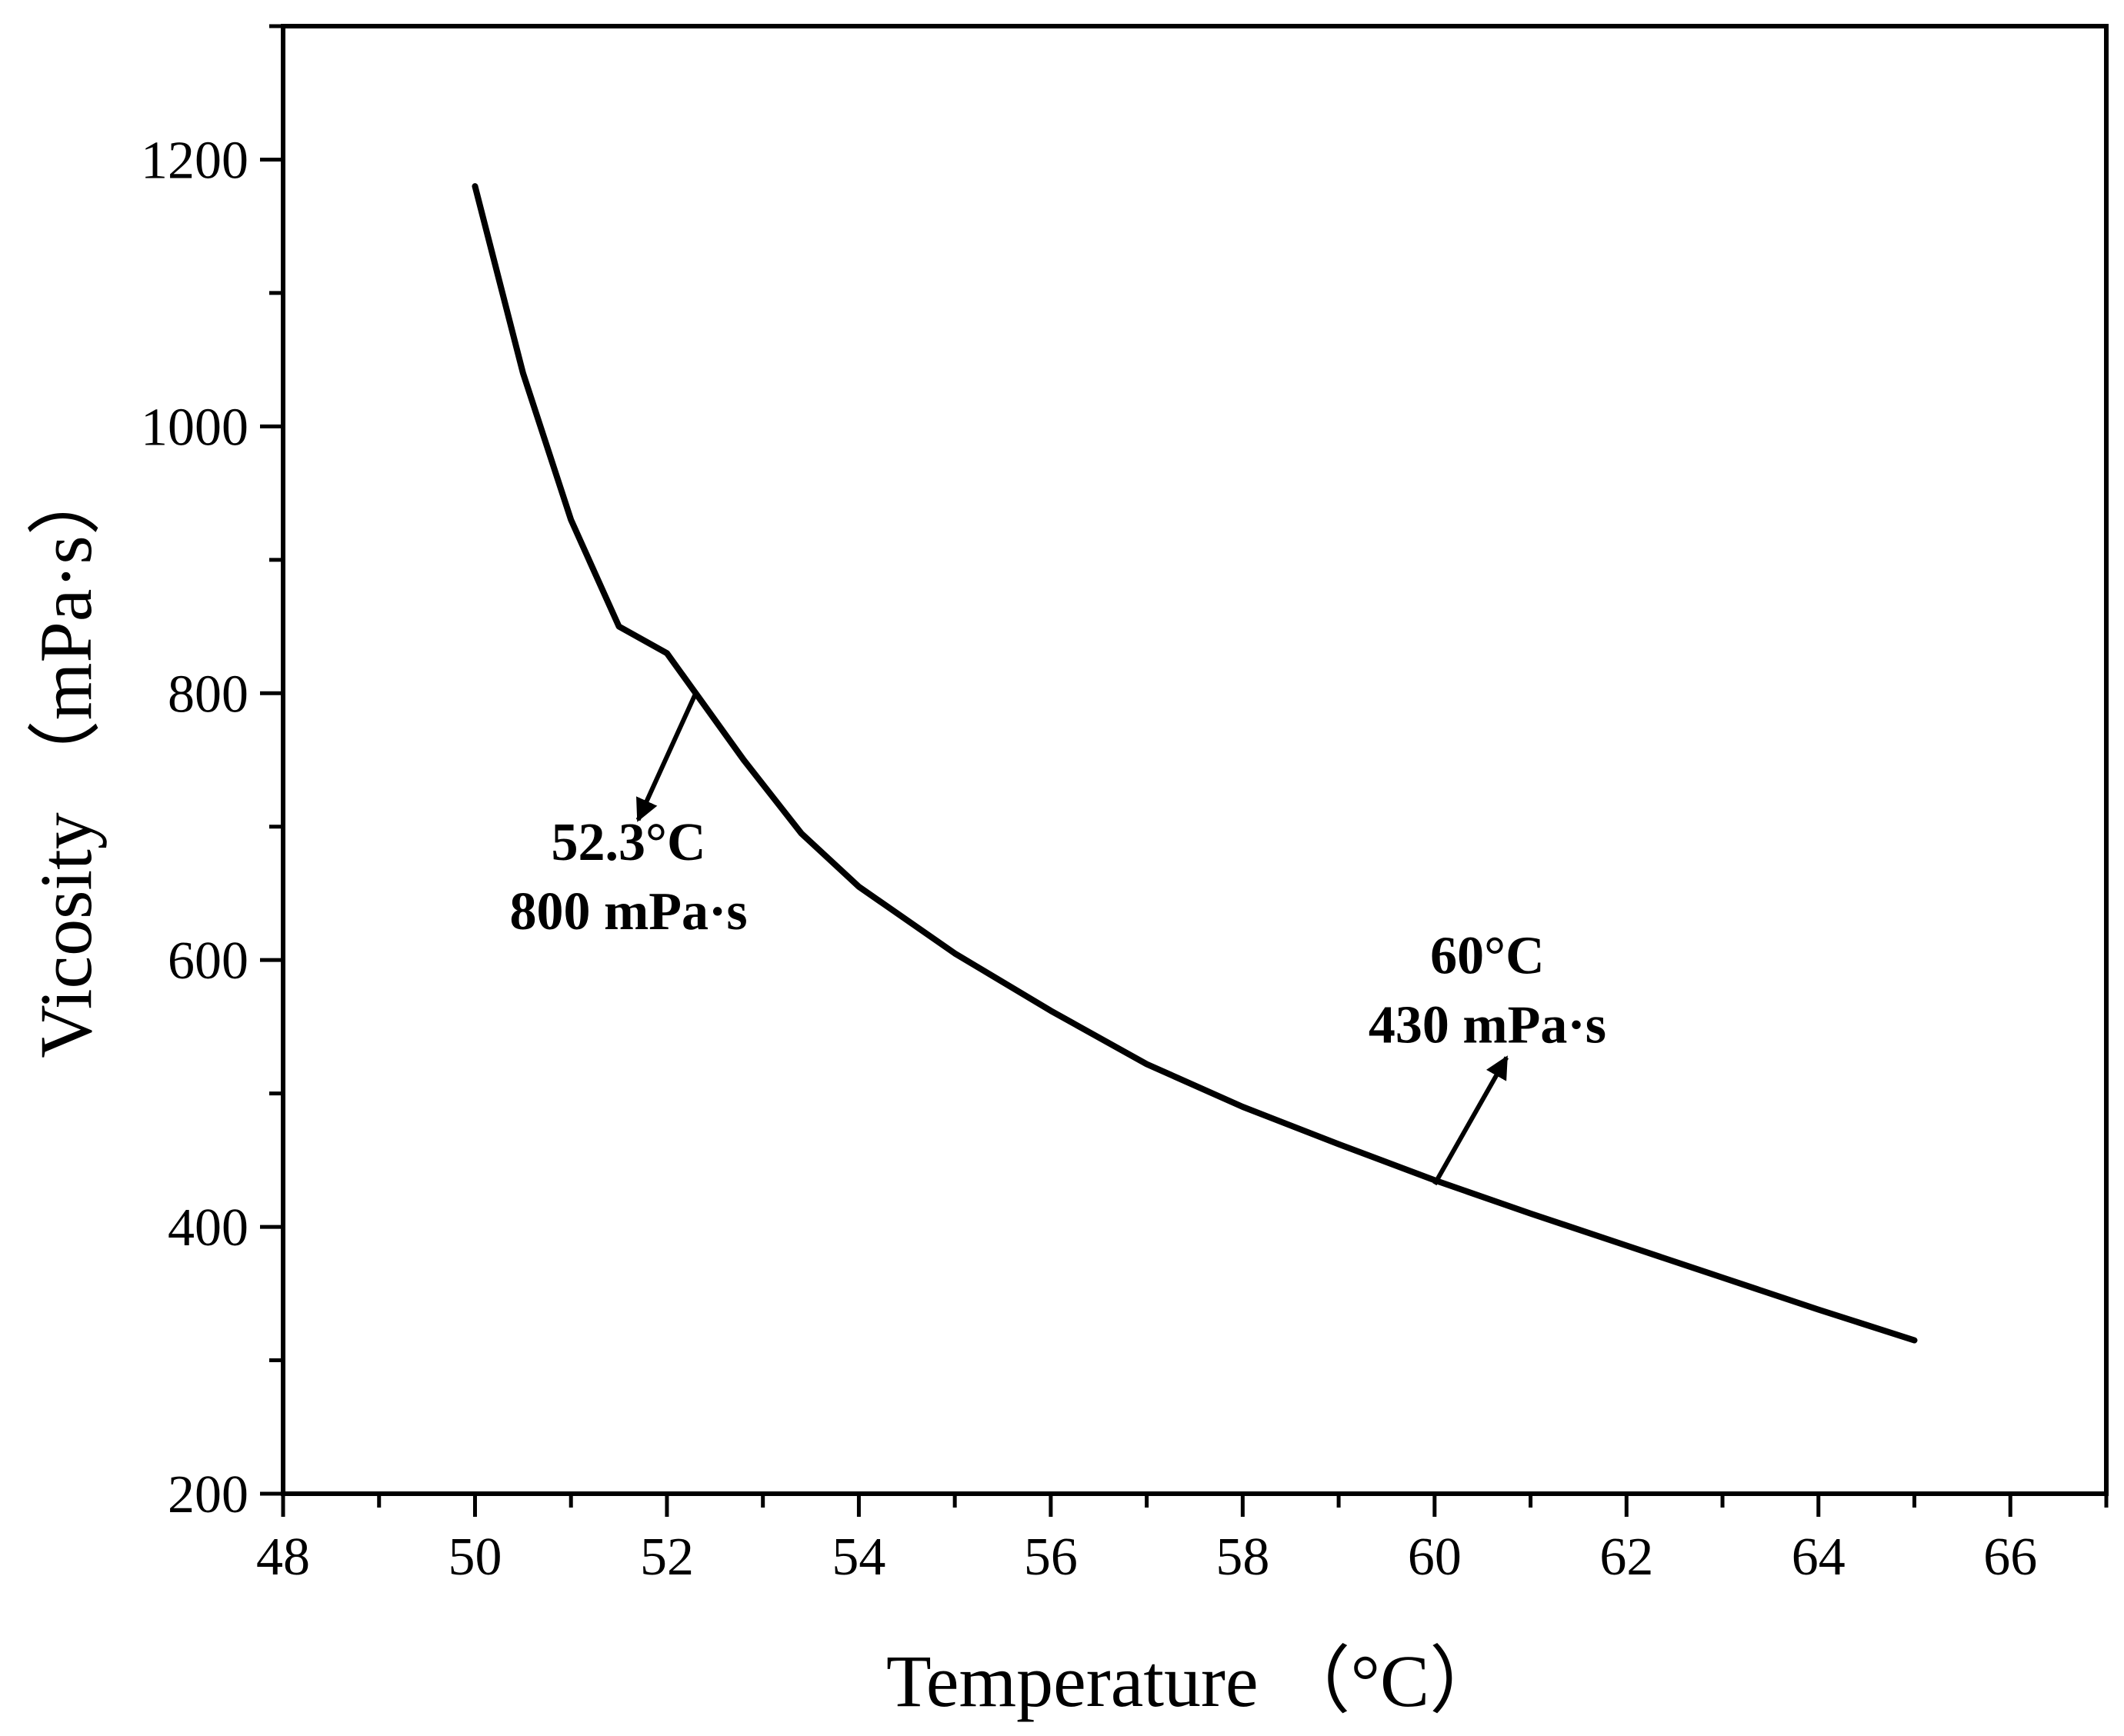 The width and height of the screenshot is (2124, 1736). Describe the element at coordinates (629, 842) in the screenshot. I see `annotation-label: 52.3°C` at that location.